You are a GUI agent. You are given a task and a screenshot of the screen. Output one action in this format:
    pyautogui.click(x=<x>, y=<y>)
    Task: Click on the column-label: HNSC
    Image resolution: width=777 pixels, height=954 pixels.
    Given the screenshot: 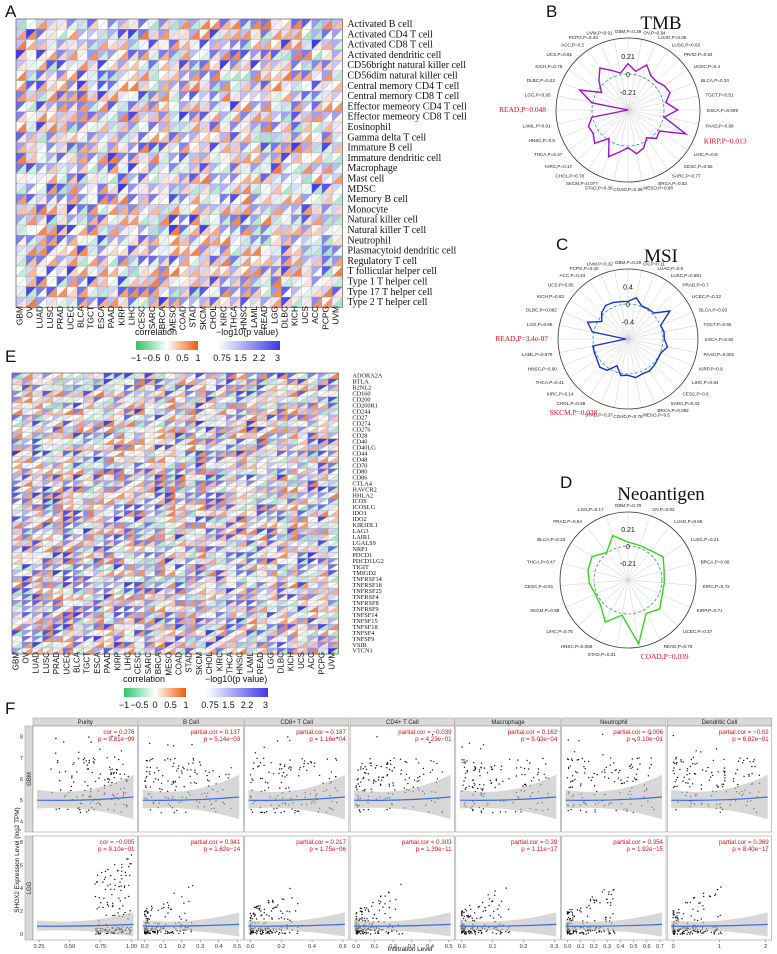 What is the action you would take?
    pyautogui.click(x=240, y=663)
    